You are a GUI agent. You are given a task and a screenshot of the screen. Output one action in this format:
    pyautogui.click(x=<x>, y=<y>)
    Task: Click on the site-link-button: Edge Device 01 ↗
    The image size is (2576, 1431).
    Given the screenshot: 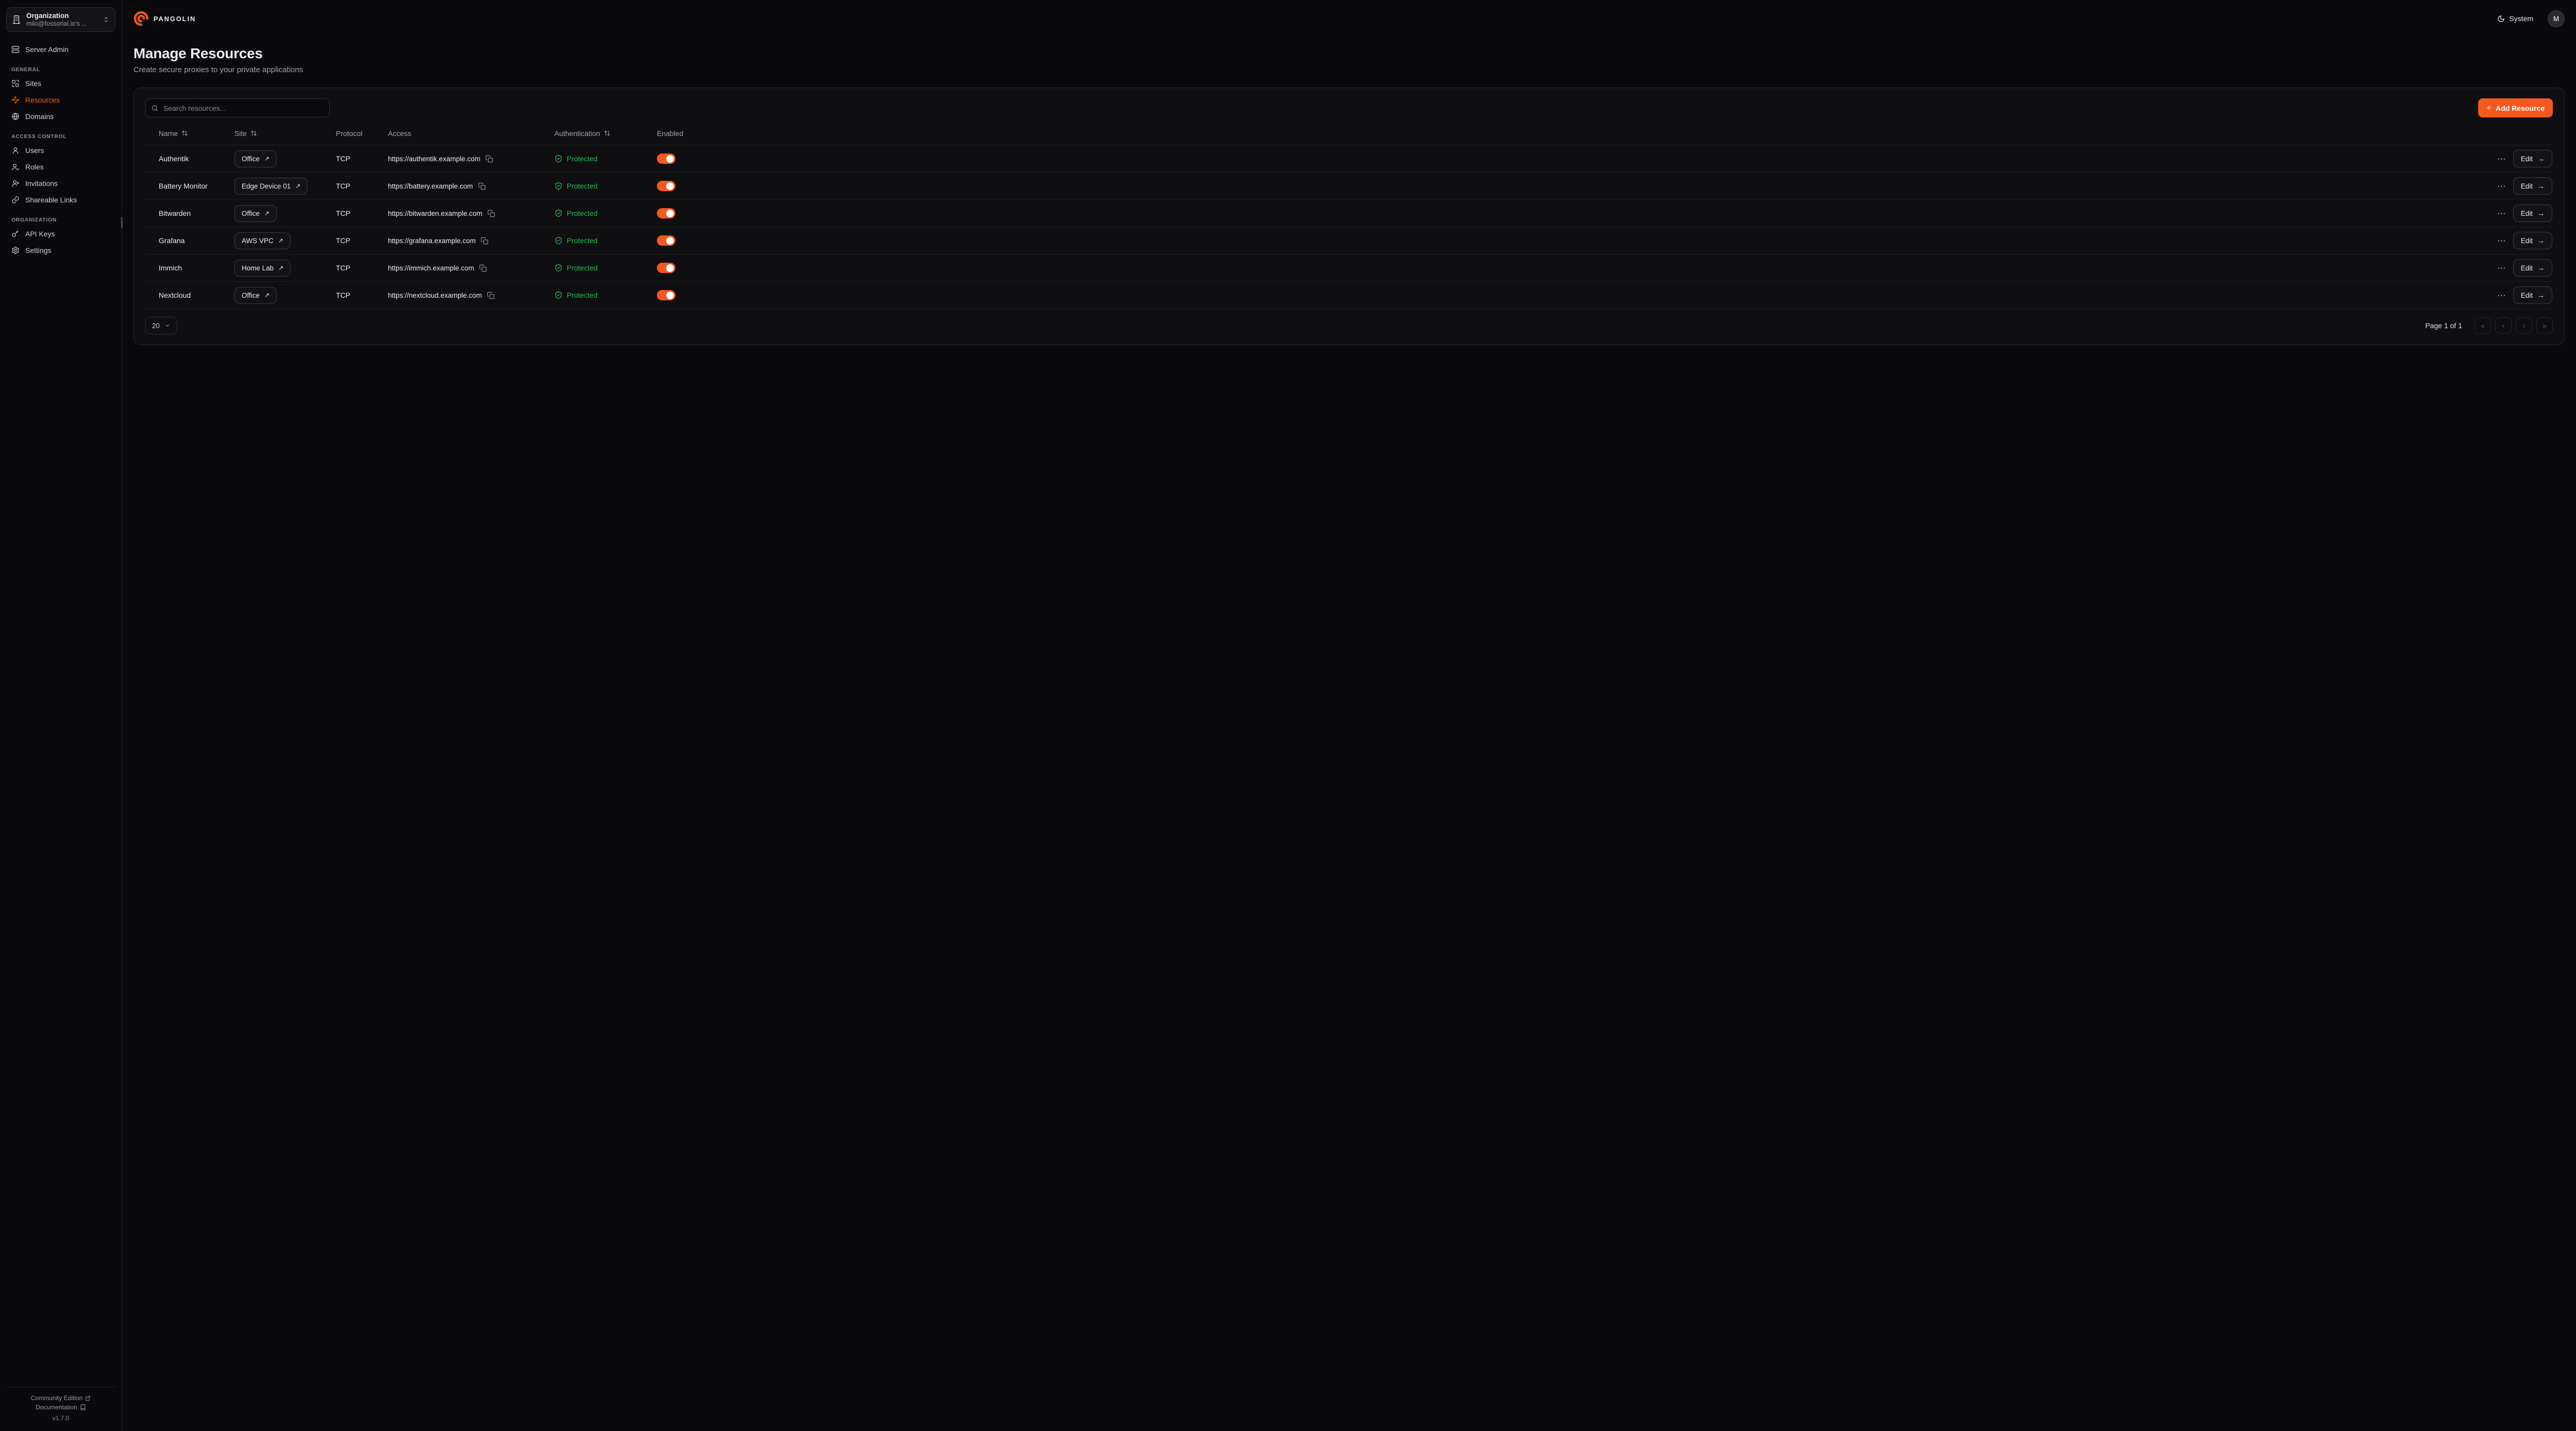 What is the action you would take?
    pyautogui.click(x=271, y=186)
    